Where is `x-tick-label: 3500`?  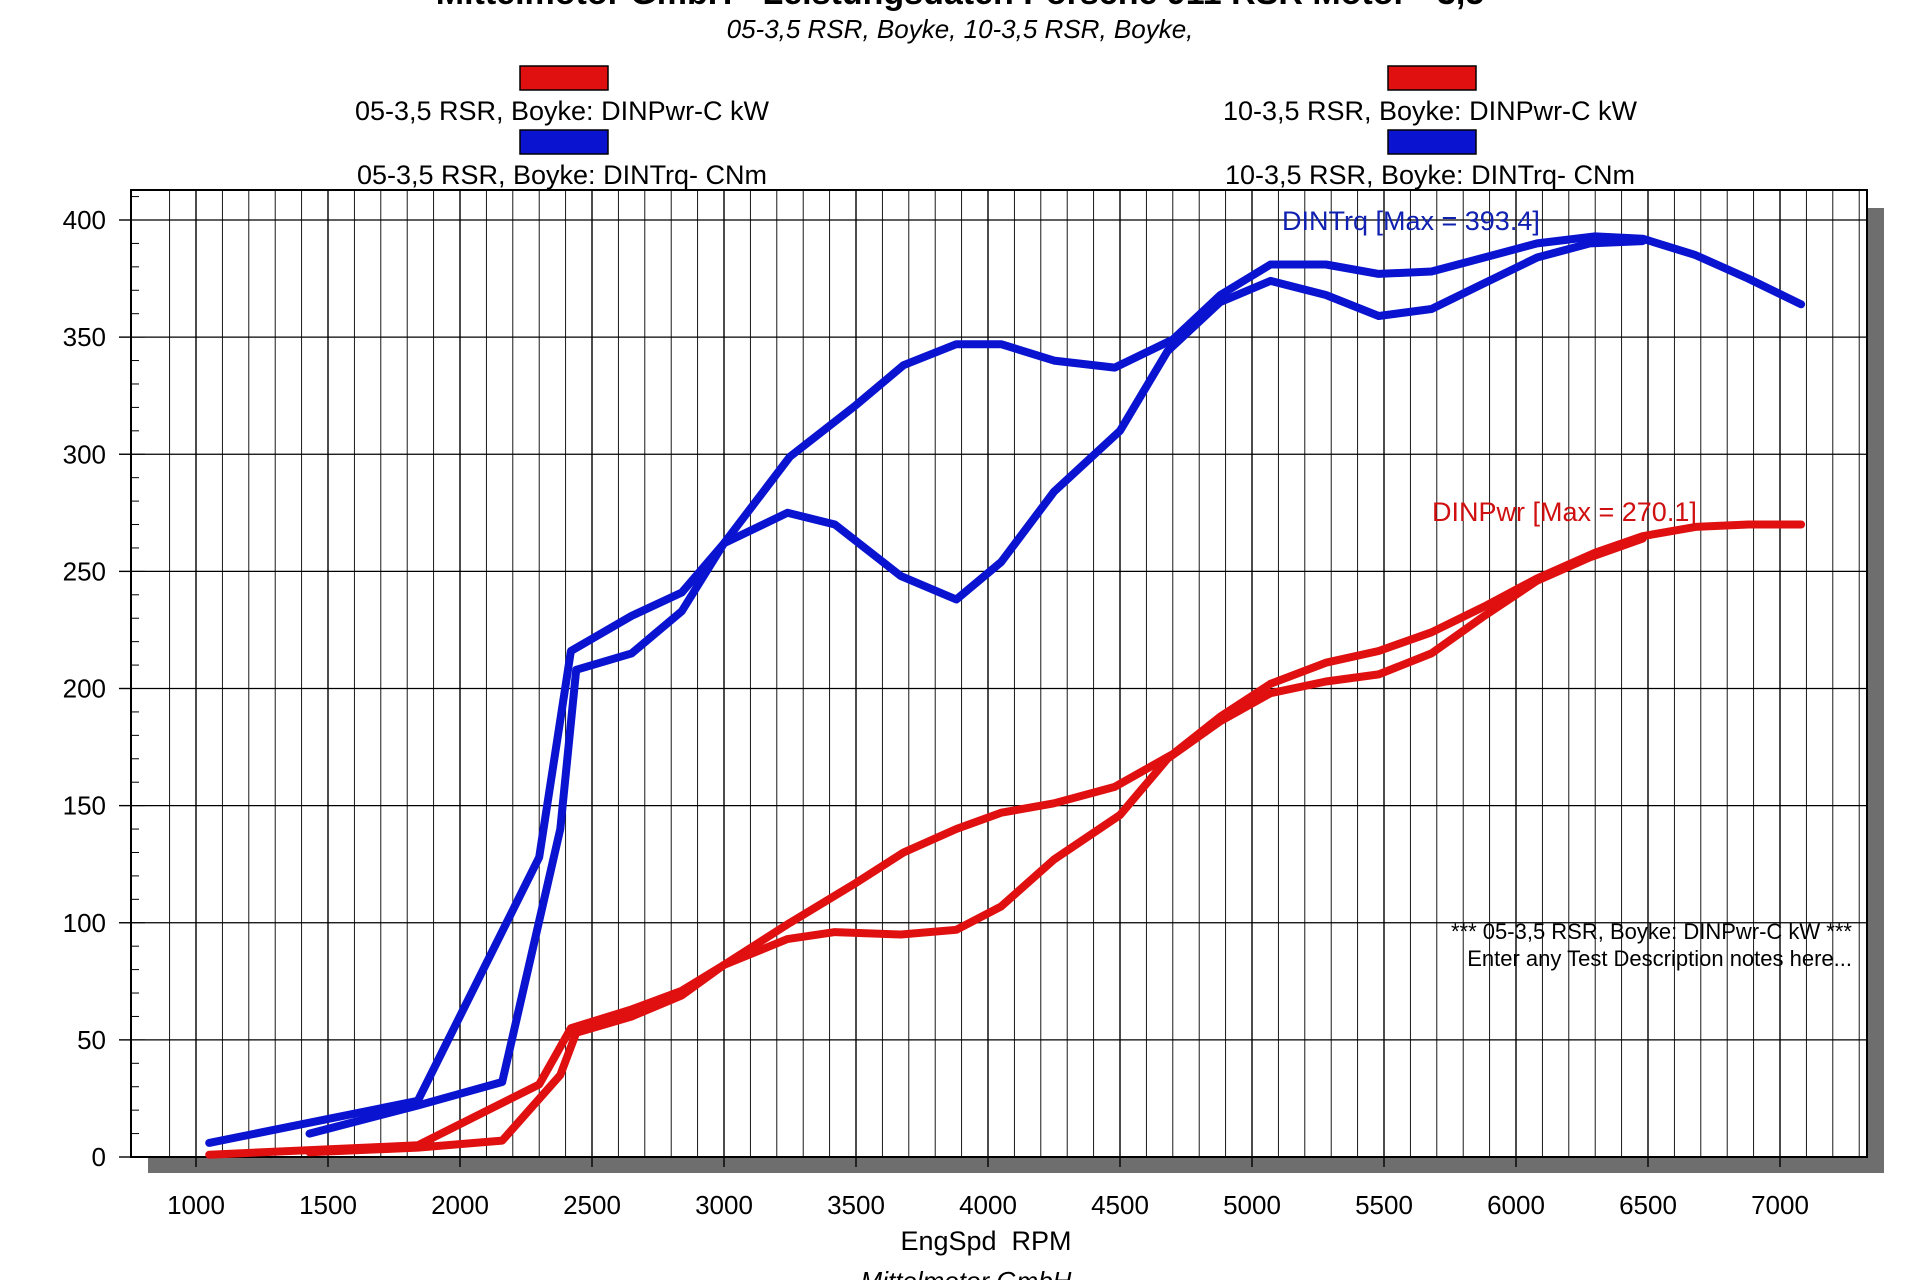 x-tick-label: 3500 is located at coordinates (856, 1205).